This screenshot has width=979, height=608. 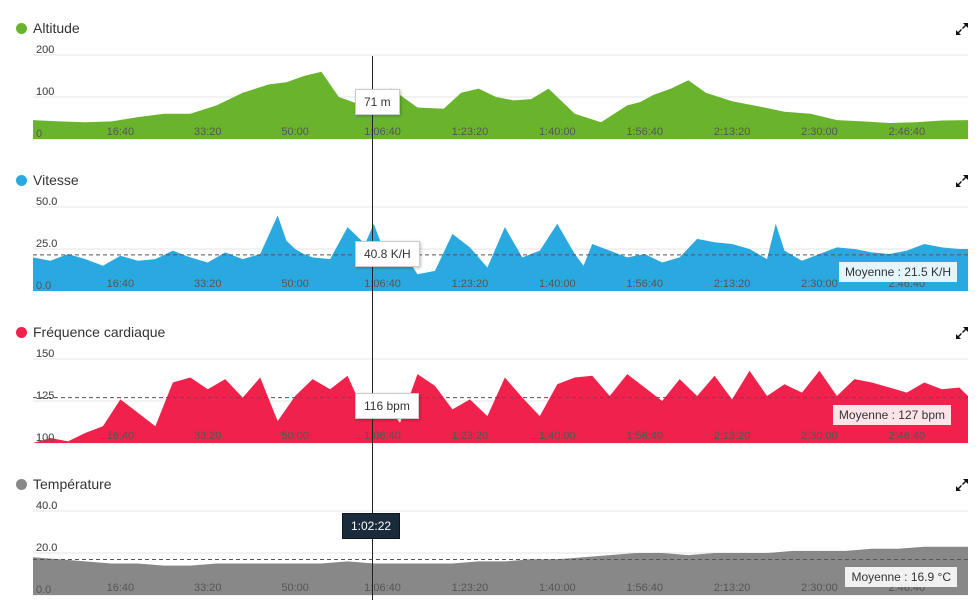 What do you see at coordinates (56, 28) in the screenshot?
I see `panel-title-text: Altitude` at bounding box center [56, 28].